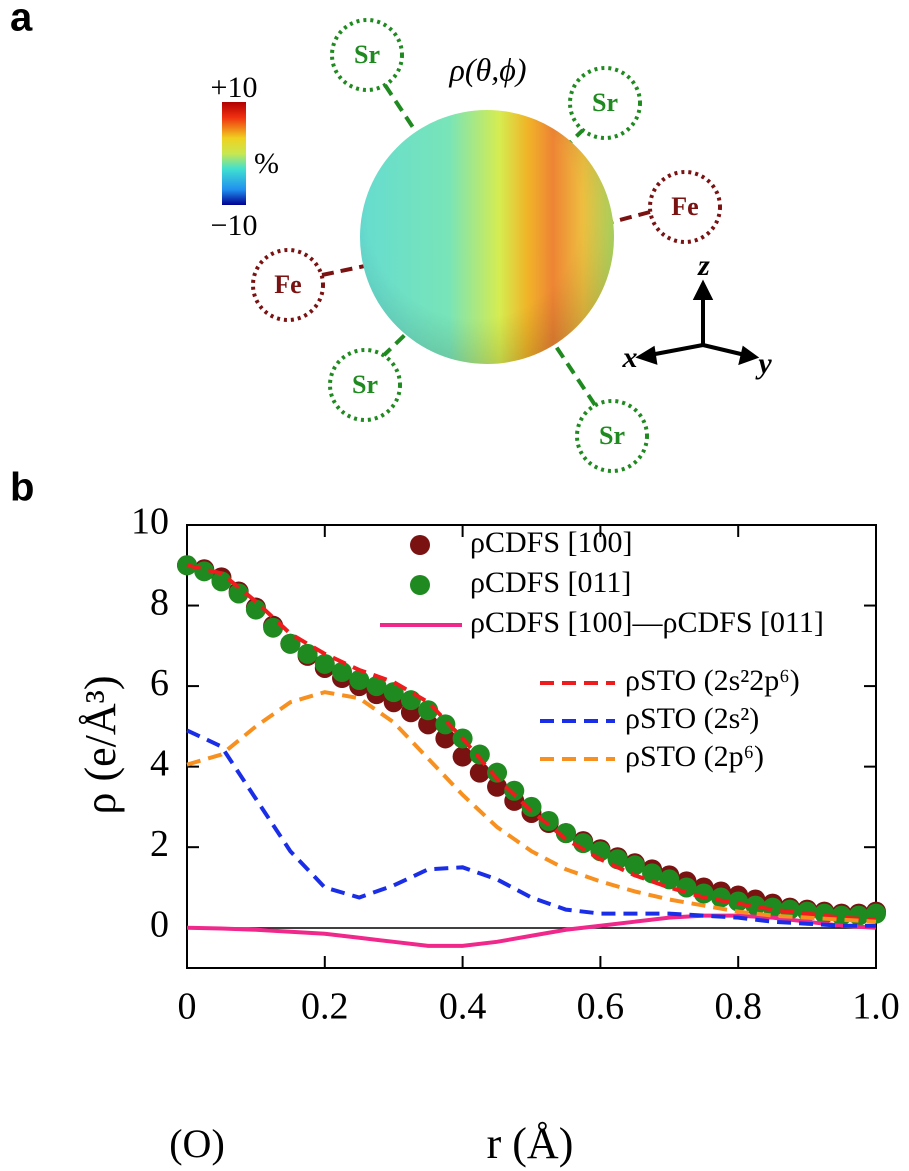 The width and height of the screenshot is (909, 1171). What do you see at coordinates (187, 1007) in the screenshot?
I see `x-tick-label: 0` at bounding box center [187, 1007].